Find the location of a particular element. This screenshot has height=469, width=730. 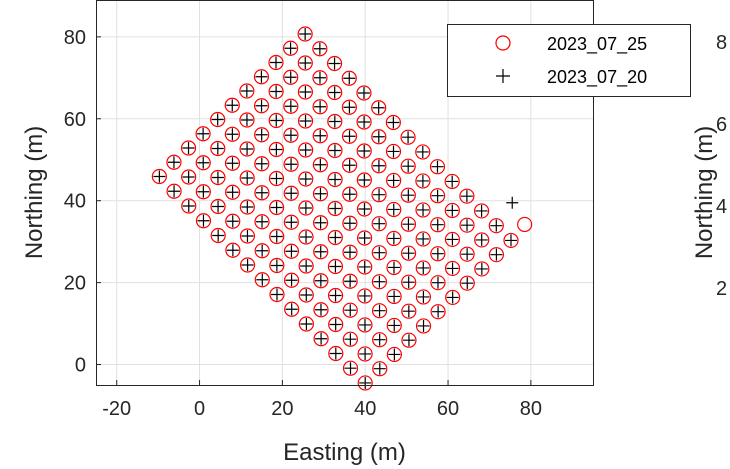

second-y-axis-label: Northing (m) is located at coordinates (704, 192).